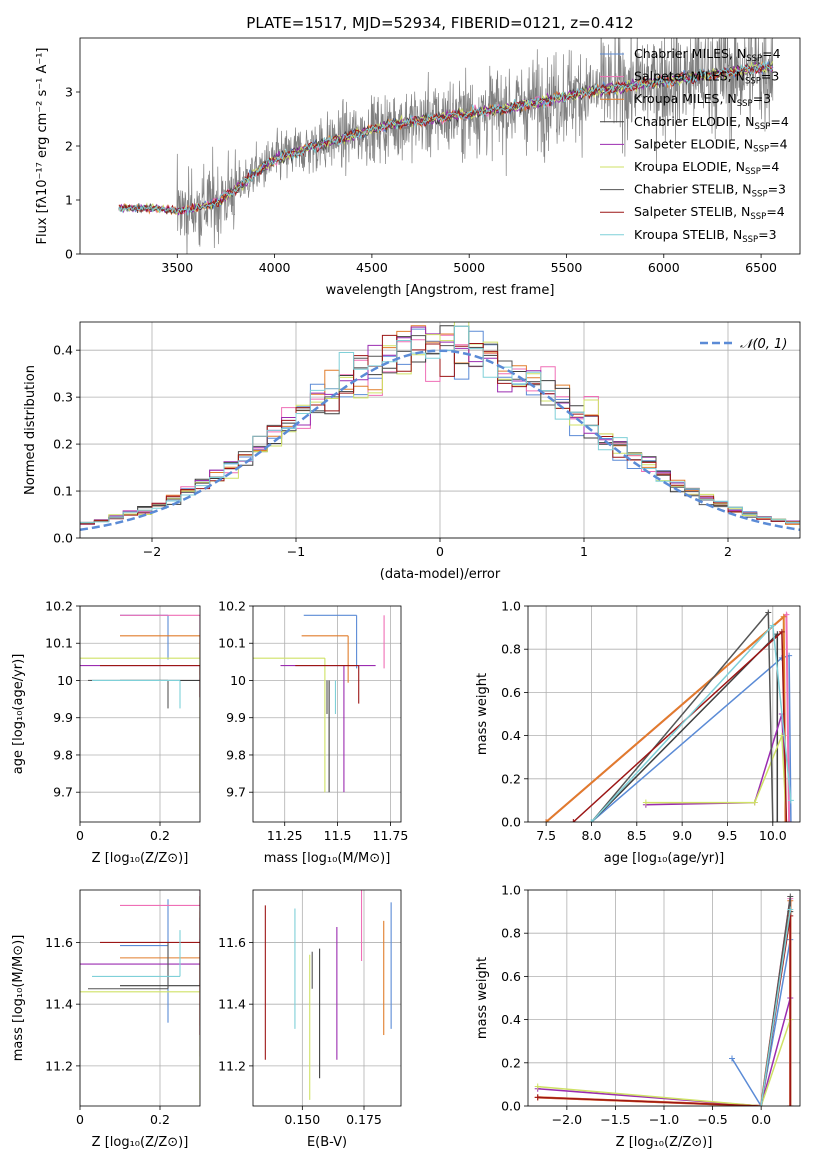 The height and width of the screenshot is (1170, 819). What do you see at coordinates (236, 792) in the screenshot?
I see `y-tick-label: 9.7` at bounding box center [236, 792].